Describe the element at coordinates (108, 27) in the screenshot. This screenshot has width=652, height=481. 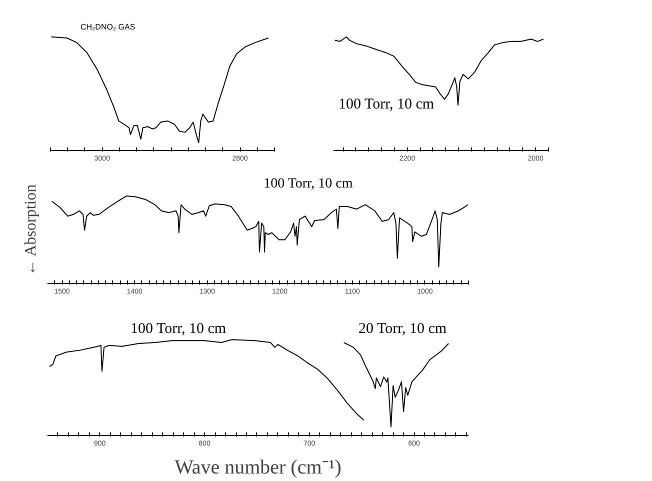
I see `text: CH₂DNO₂ GAS` at that location.